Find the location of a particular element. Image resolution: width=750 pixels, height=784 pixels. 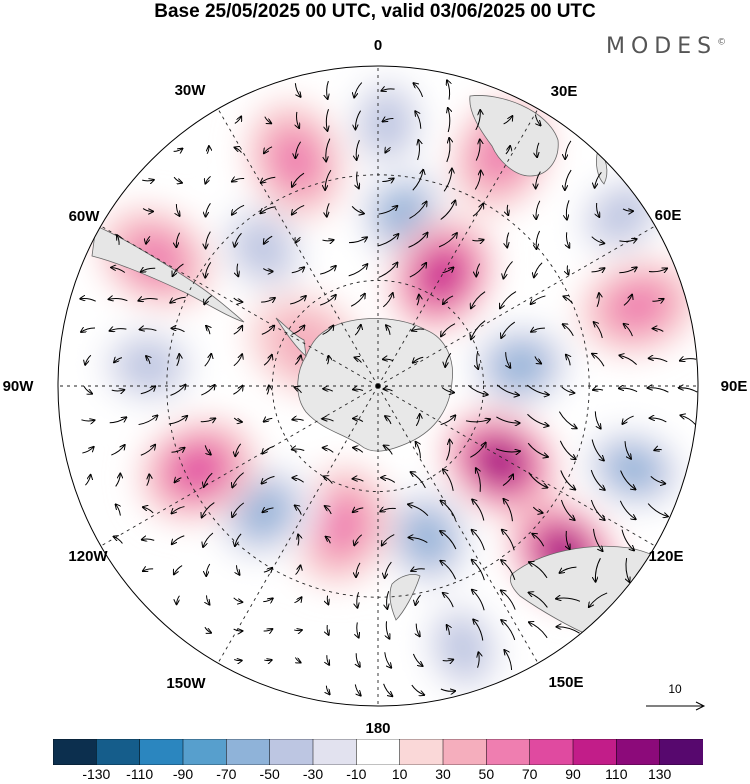

reference-arrow-icon is located at coordinates (676, 706).